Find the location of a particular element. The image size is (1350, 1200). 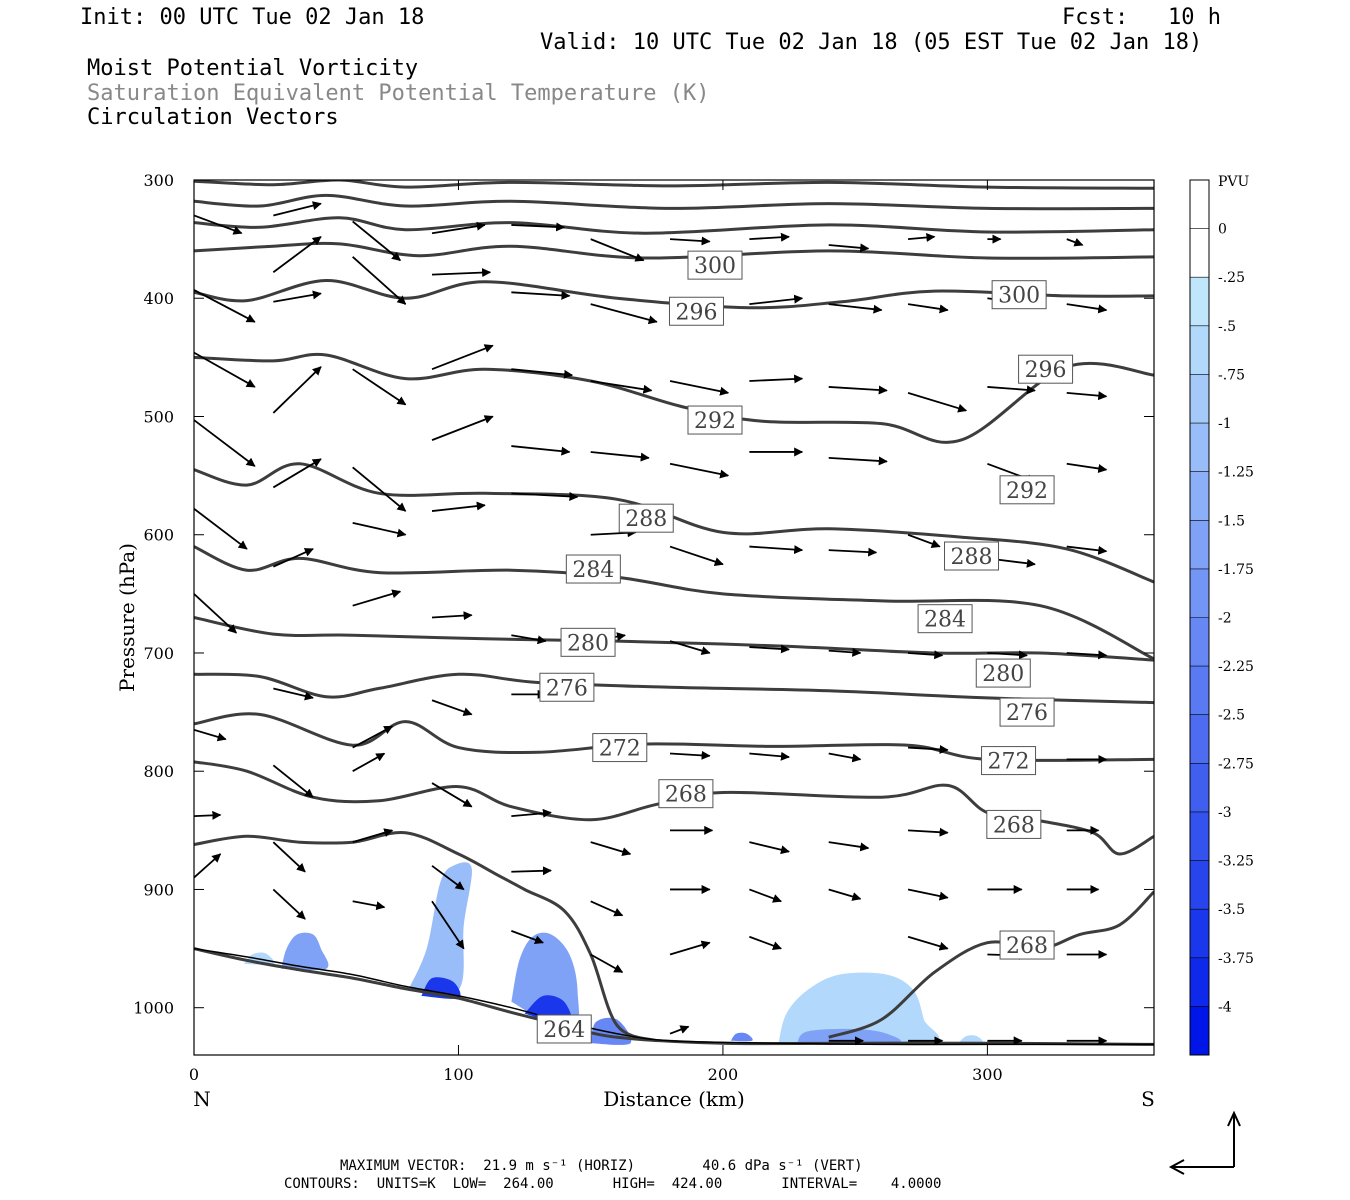

x-axis-label: Distance (km) is located at coordinates (674, 1099).